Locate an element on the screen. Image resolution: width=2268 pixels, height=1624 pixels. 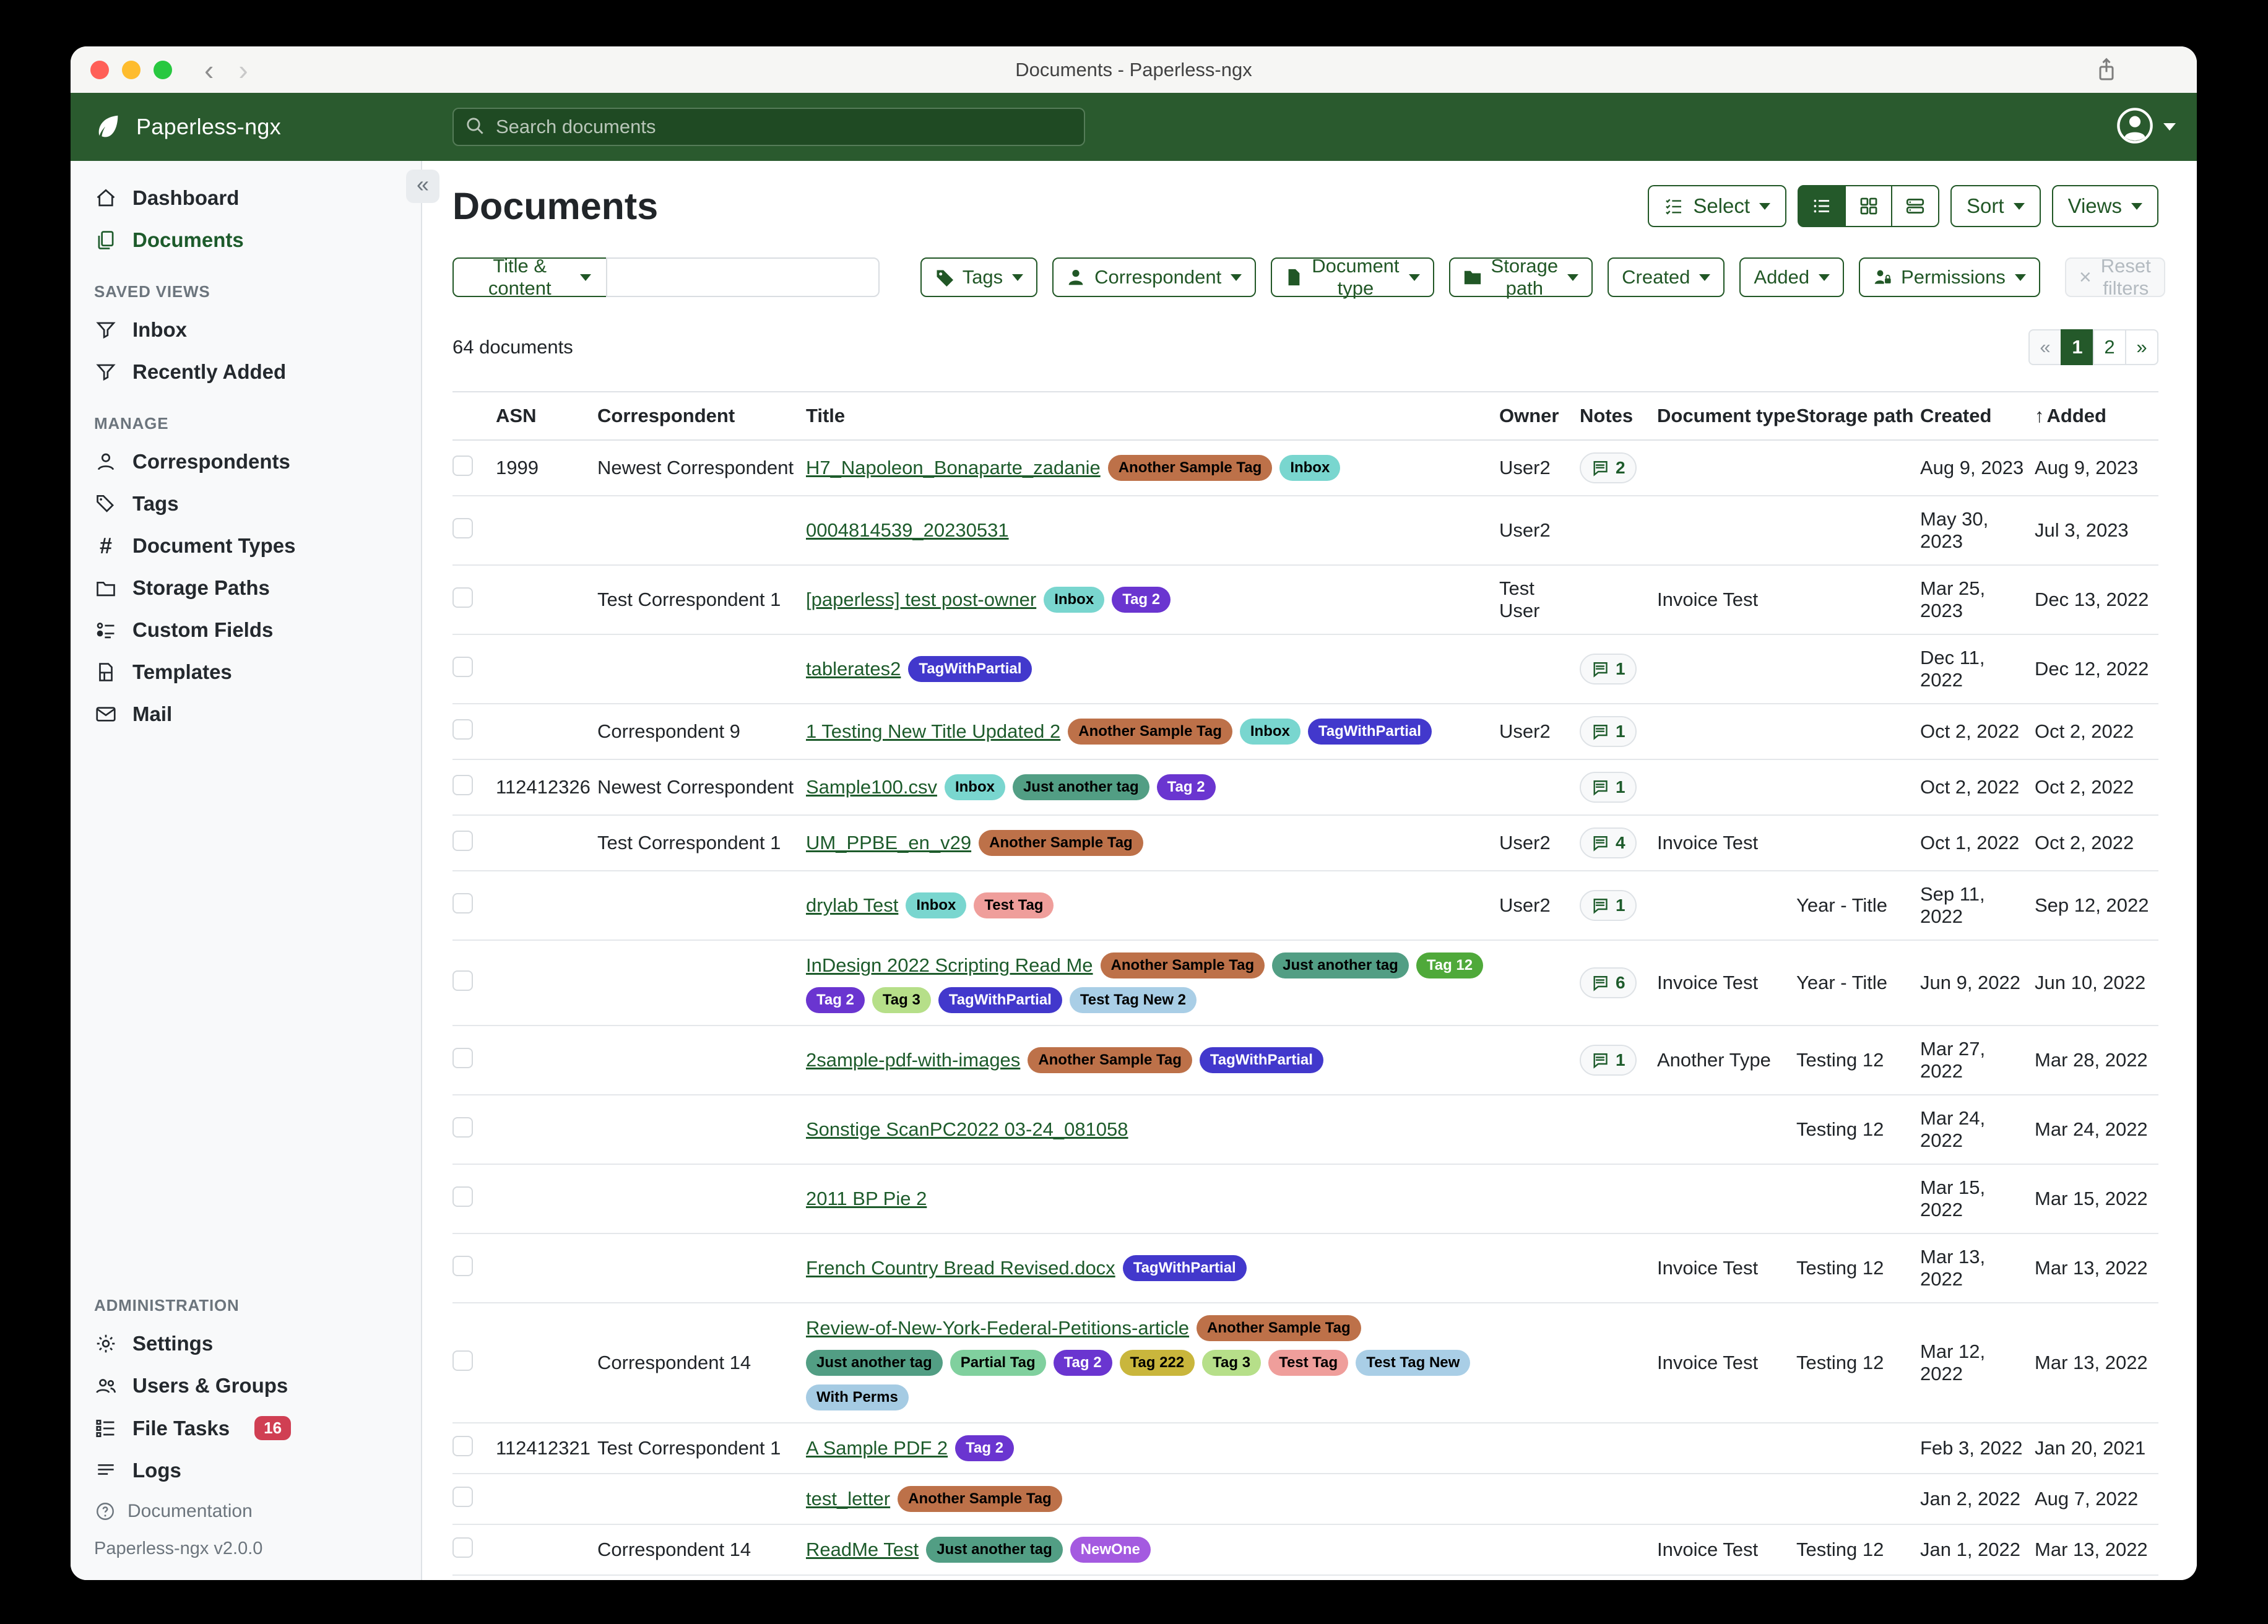
document-link: UM_PPBE_en_v29 is located at coordinates (889, 842).